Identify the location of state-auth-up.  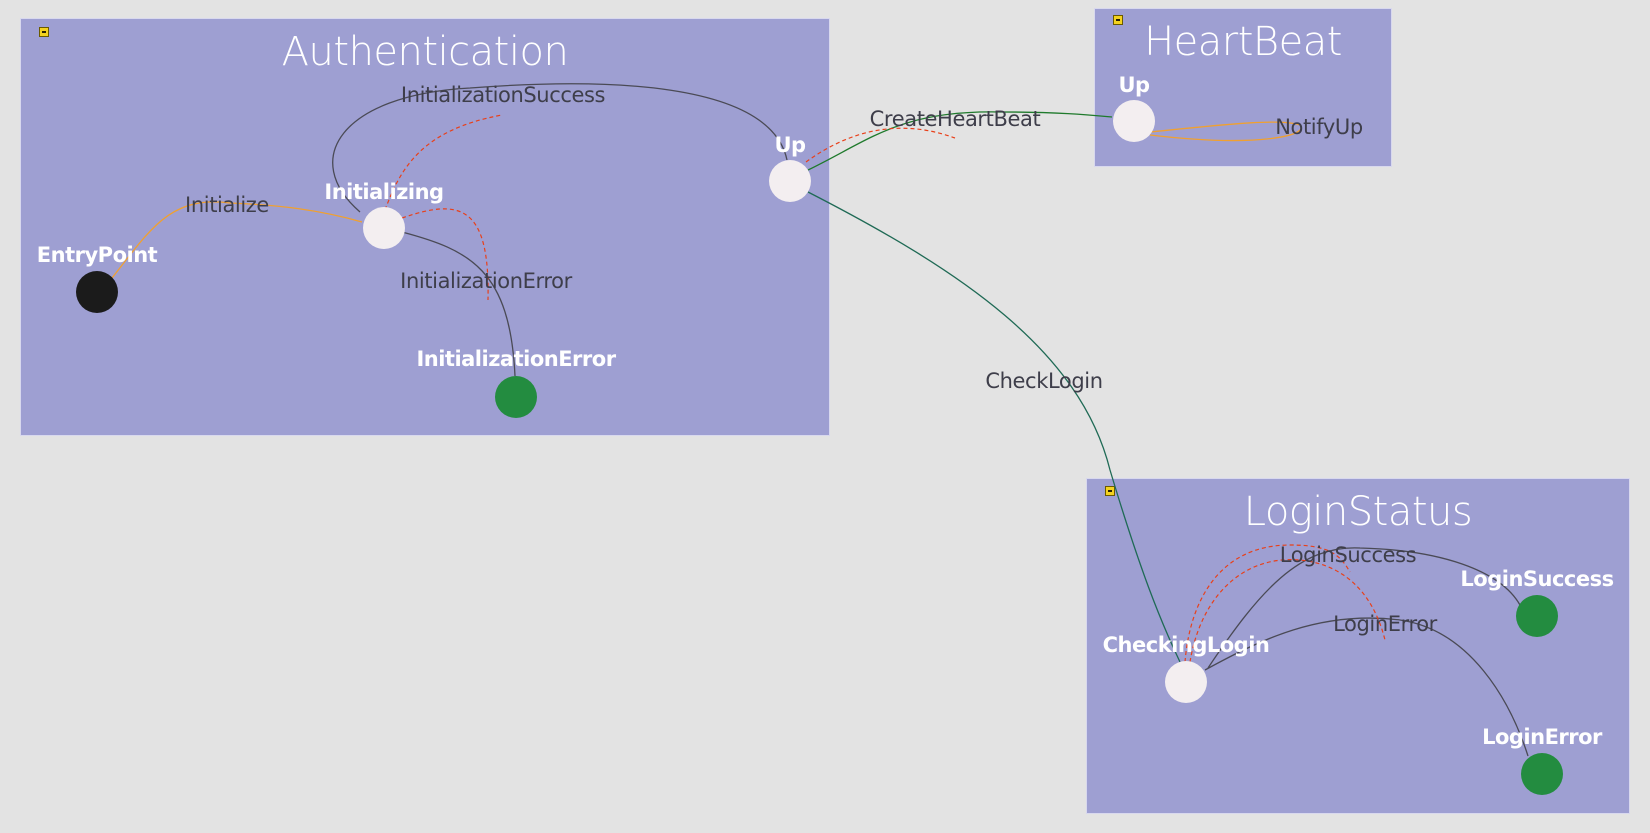
(790, 181).